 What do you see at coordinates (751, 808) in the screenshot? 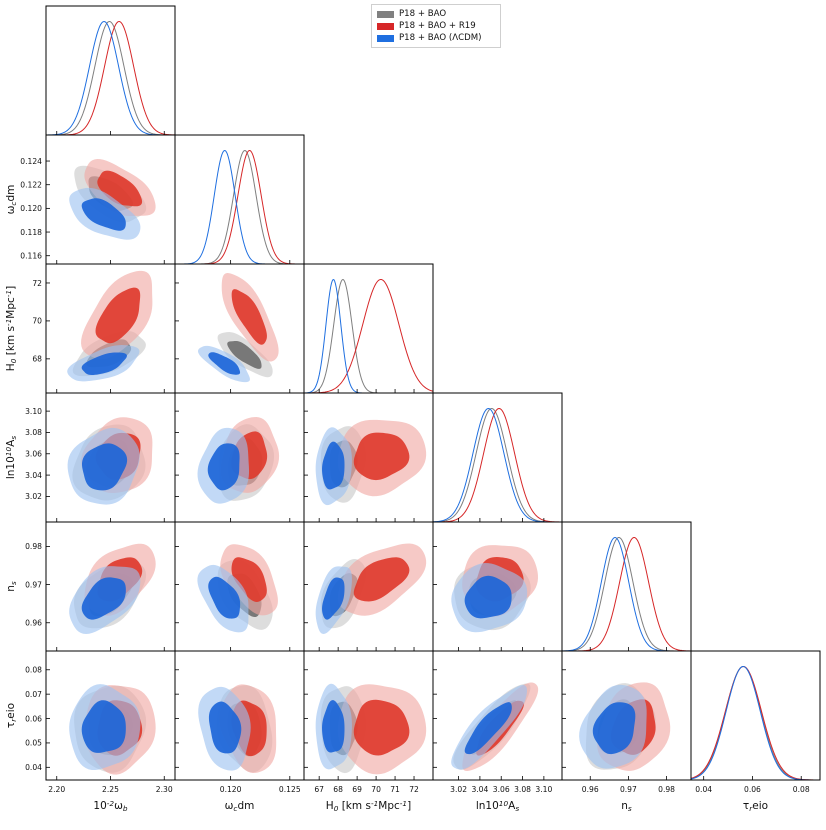
I see `label-segment: r` at bounding box center [751, 808].